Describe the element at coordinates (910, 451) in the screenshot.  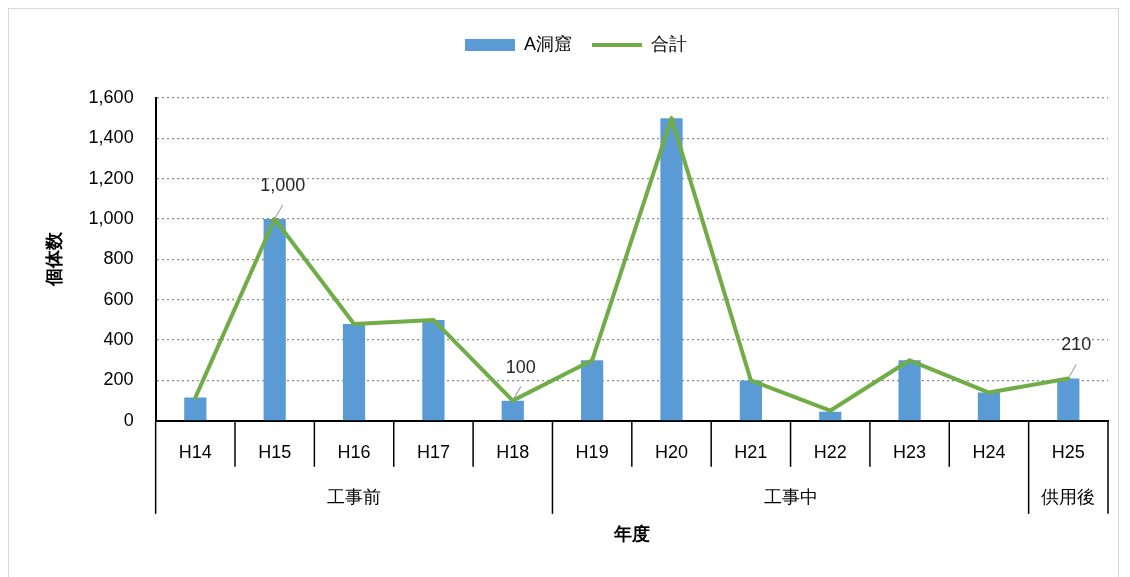
I see `x-tick-label: H23` at that location.